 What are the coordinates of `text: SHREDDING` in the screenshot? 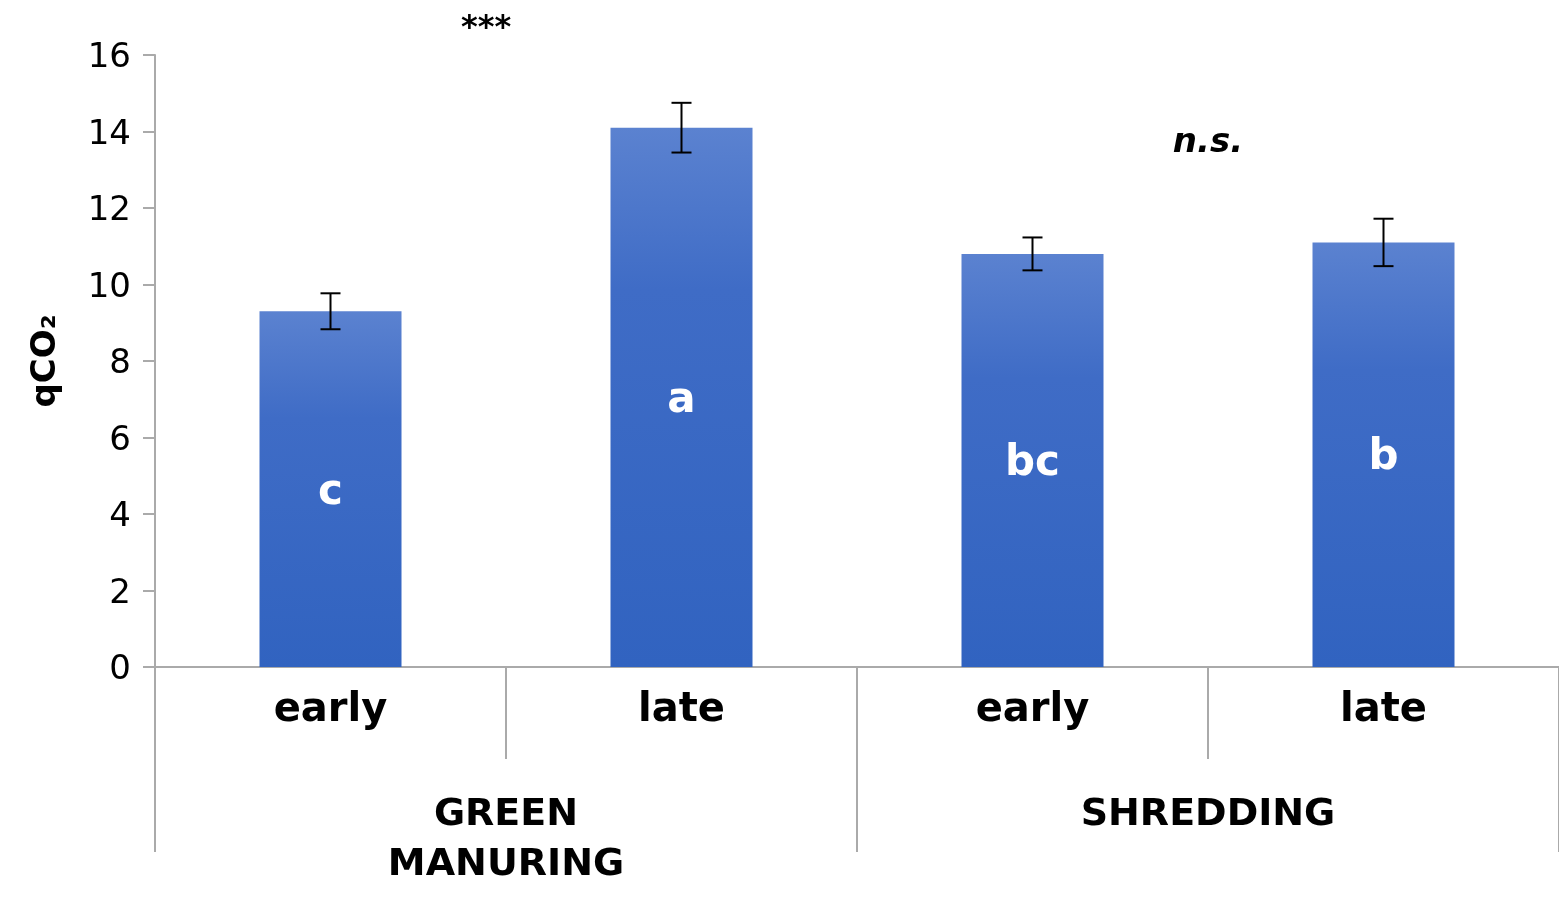 It's located at (1208, 812).